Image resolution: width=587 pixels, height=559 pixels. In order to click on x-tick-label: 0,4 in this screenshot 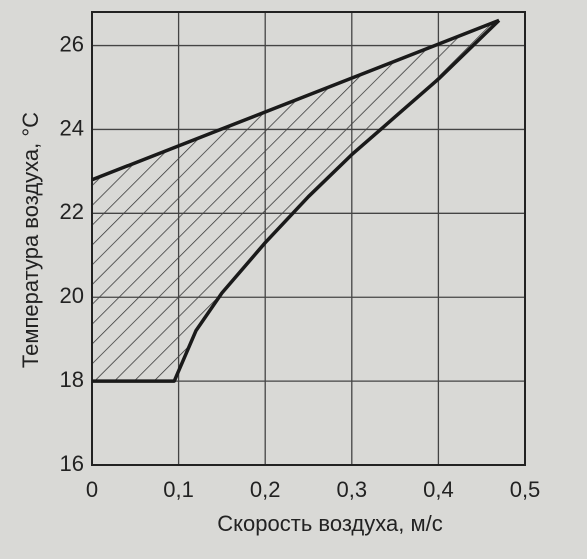, I will do `click(438, 489)`.